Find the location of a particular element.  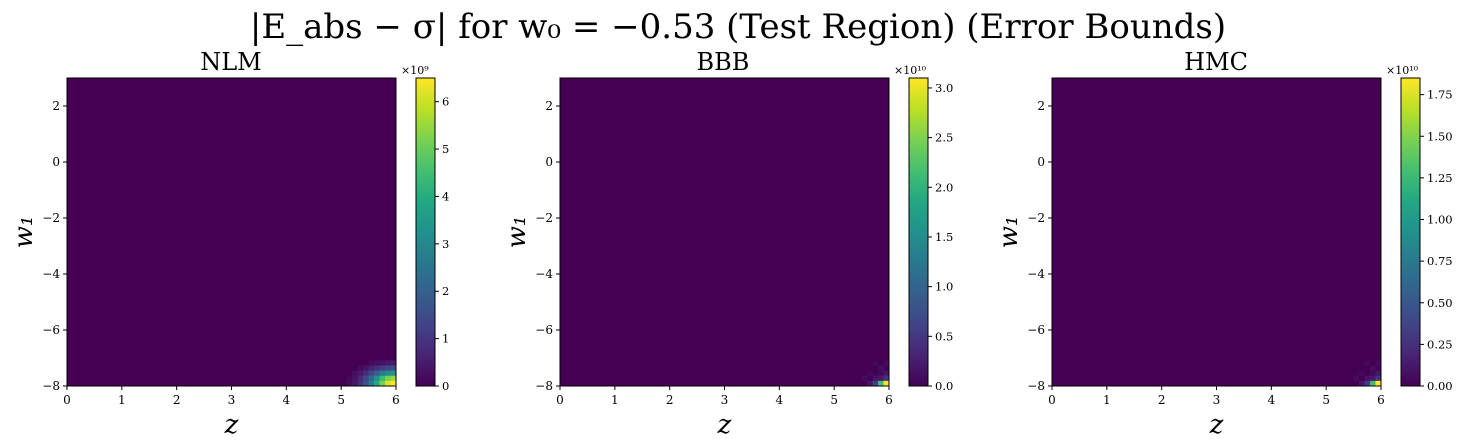

colorbar-tick-label: 1.25 is located at coordinates (1440, 178).